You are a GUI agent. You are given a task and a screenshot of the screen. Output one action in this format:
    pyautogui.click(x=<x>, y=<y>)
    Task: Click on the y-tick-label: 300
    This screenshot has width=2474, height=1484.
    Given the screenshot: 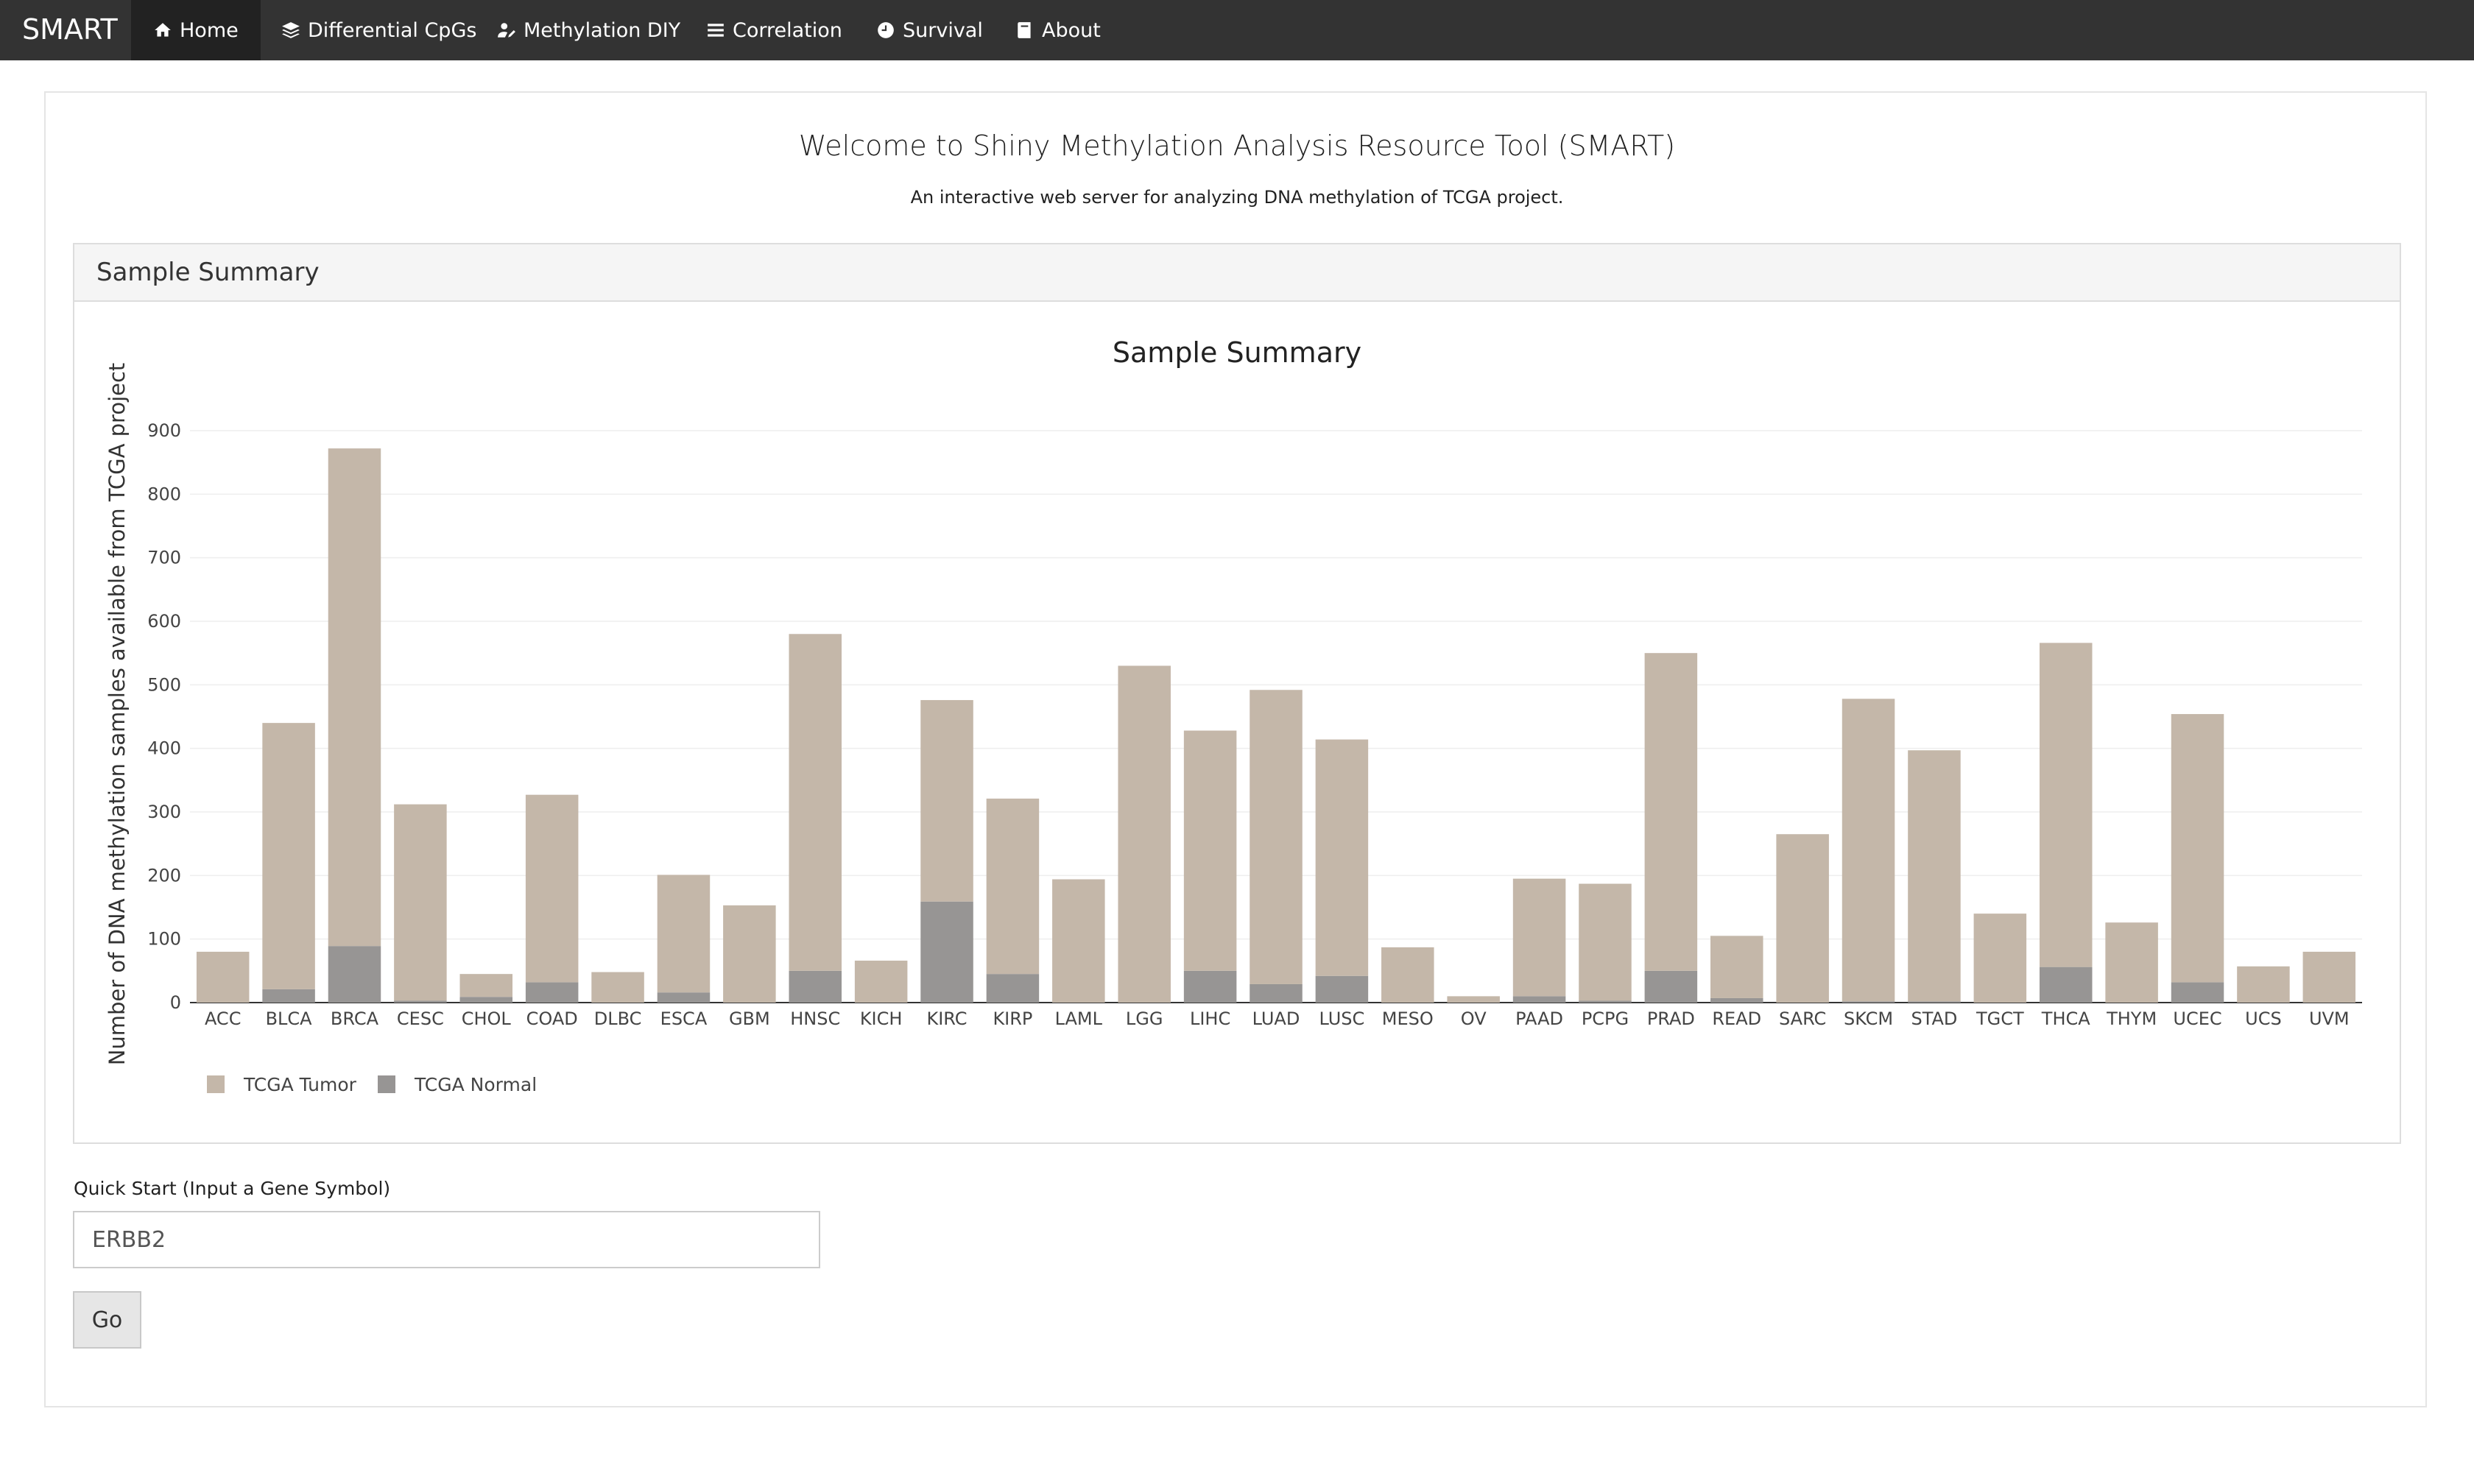 What is the action you would take?
    pyautogui.click(x=164, y=812)
    